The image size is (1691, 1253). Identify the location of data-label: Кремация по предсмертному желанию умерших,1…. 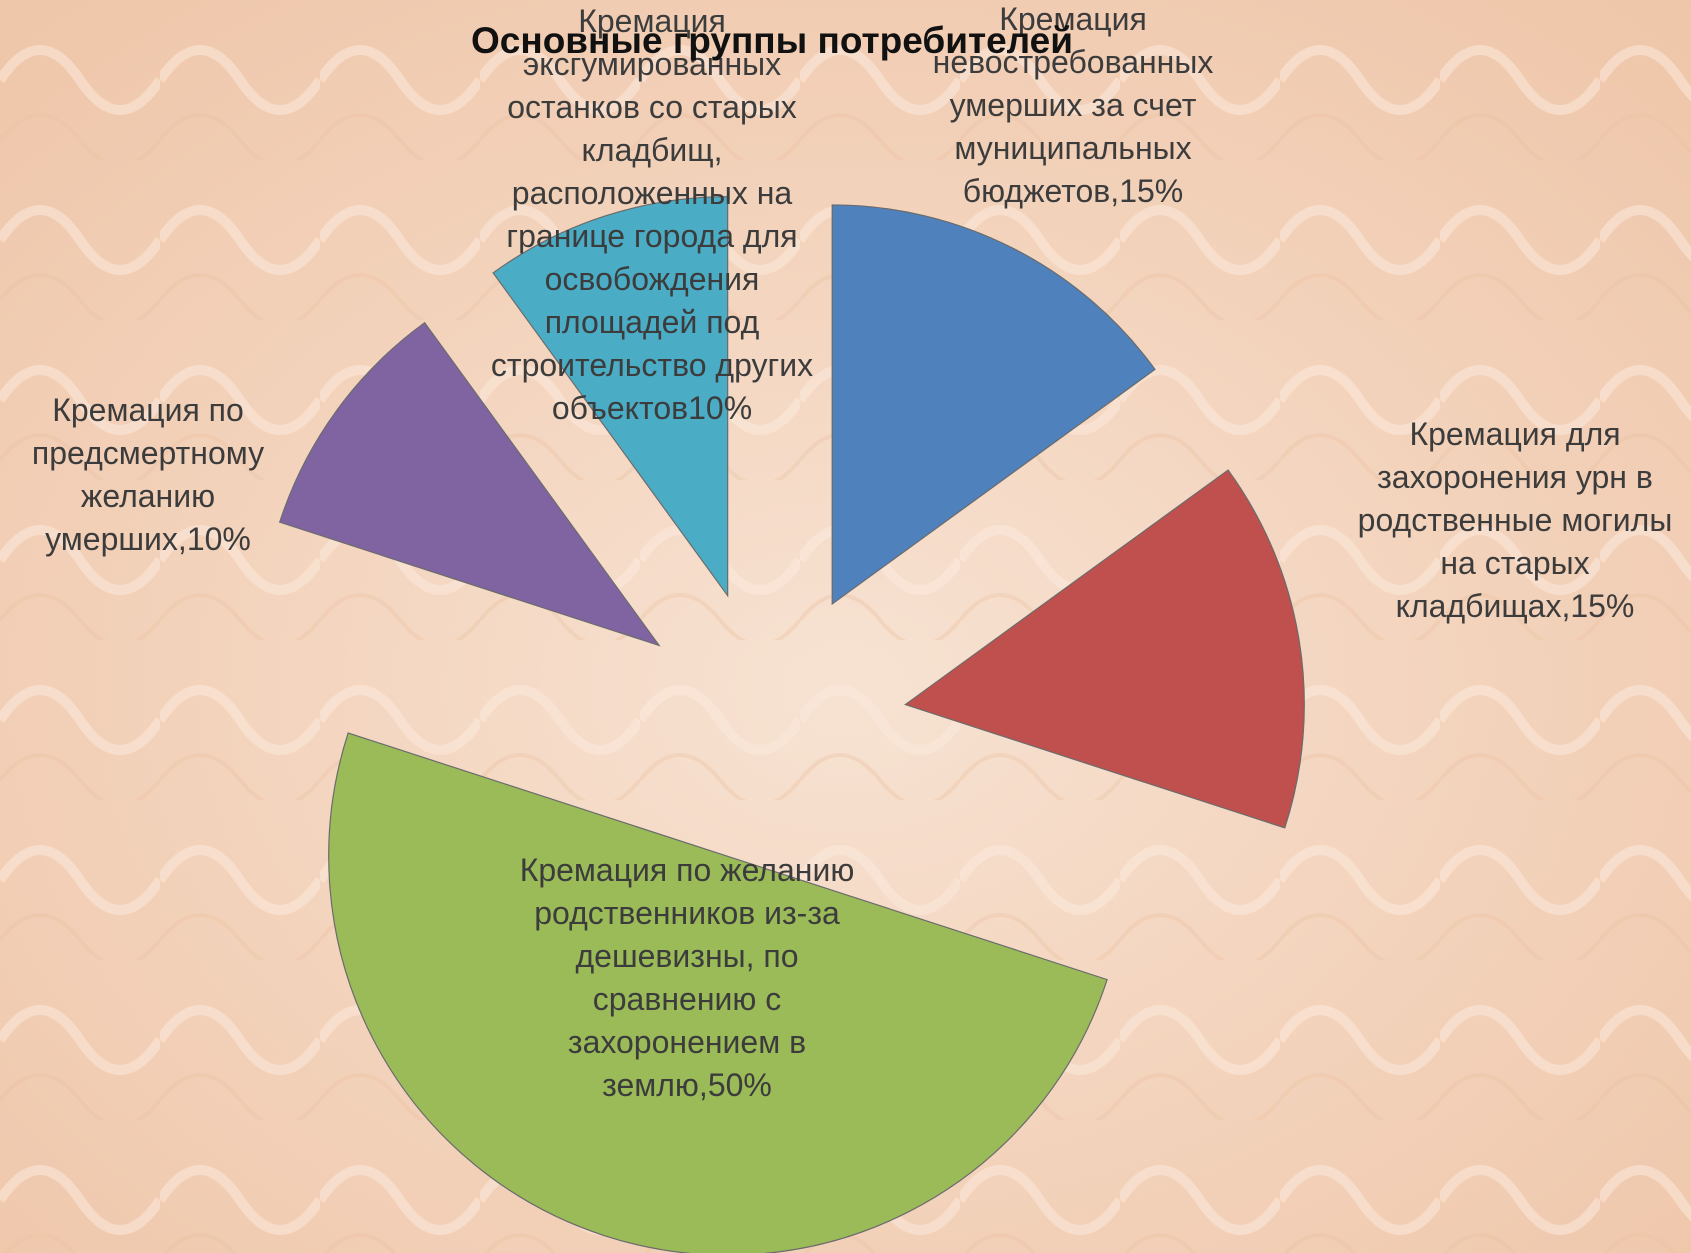
(148, 474).